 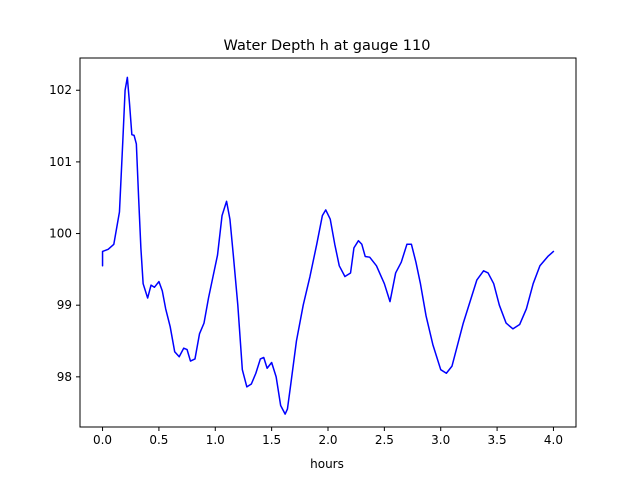 What do you see at coordinates (60, 90) in the screenshot?
I see `y-tick-label: 102` at bounding box center [60, 90].